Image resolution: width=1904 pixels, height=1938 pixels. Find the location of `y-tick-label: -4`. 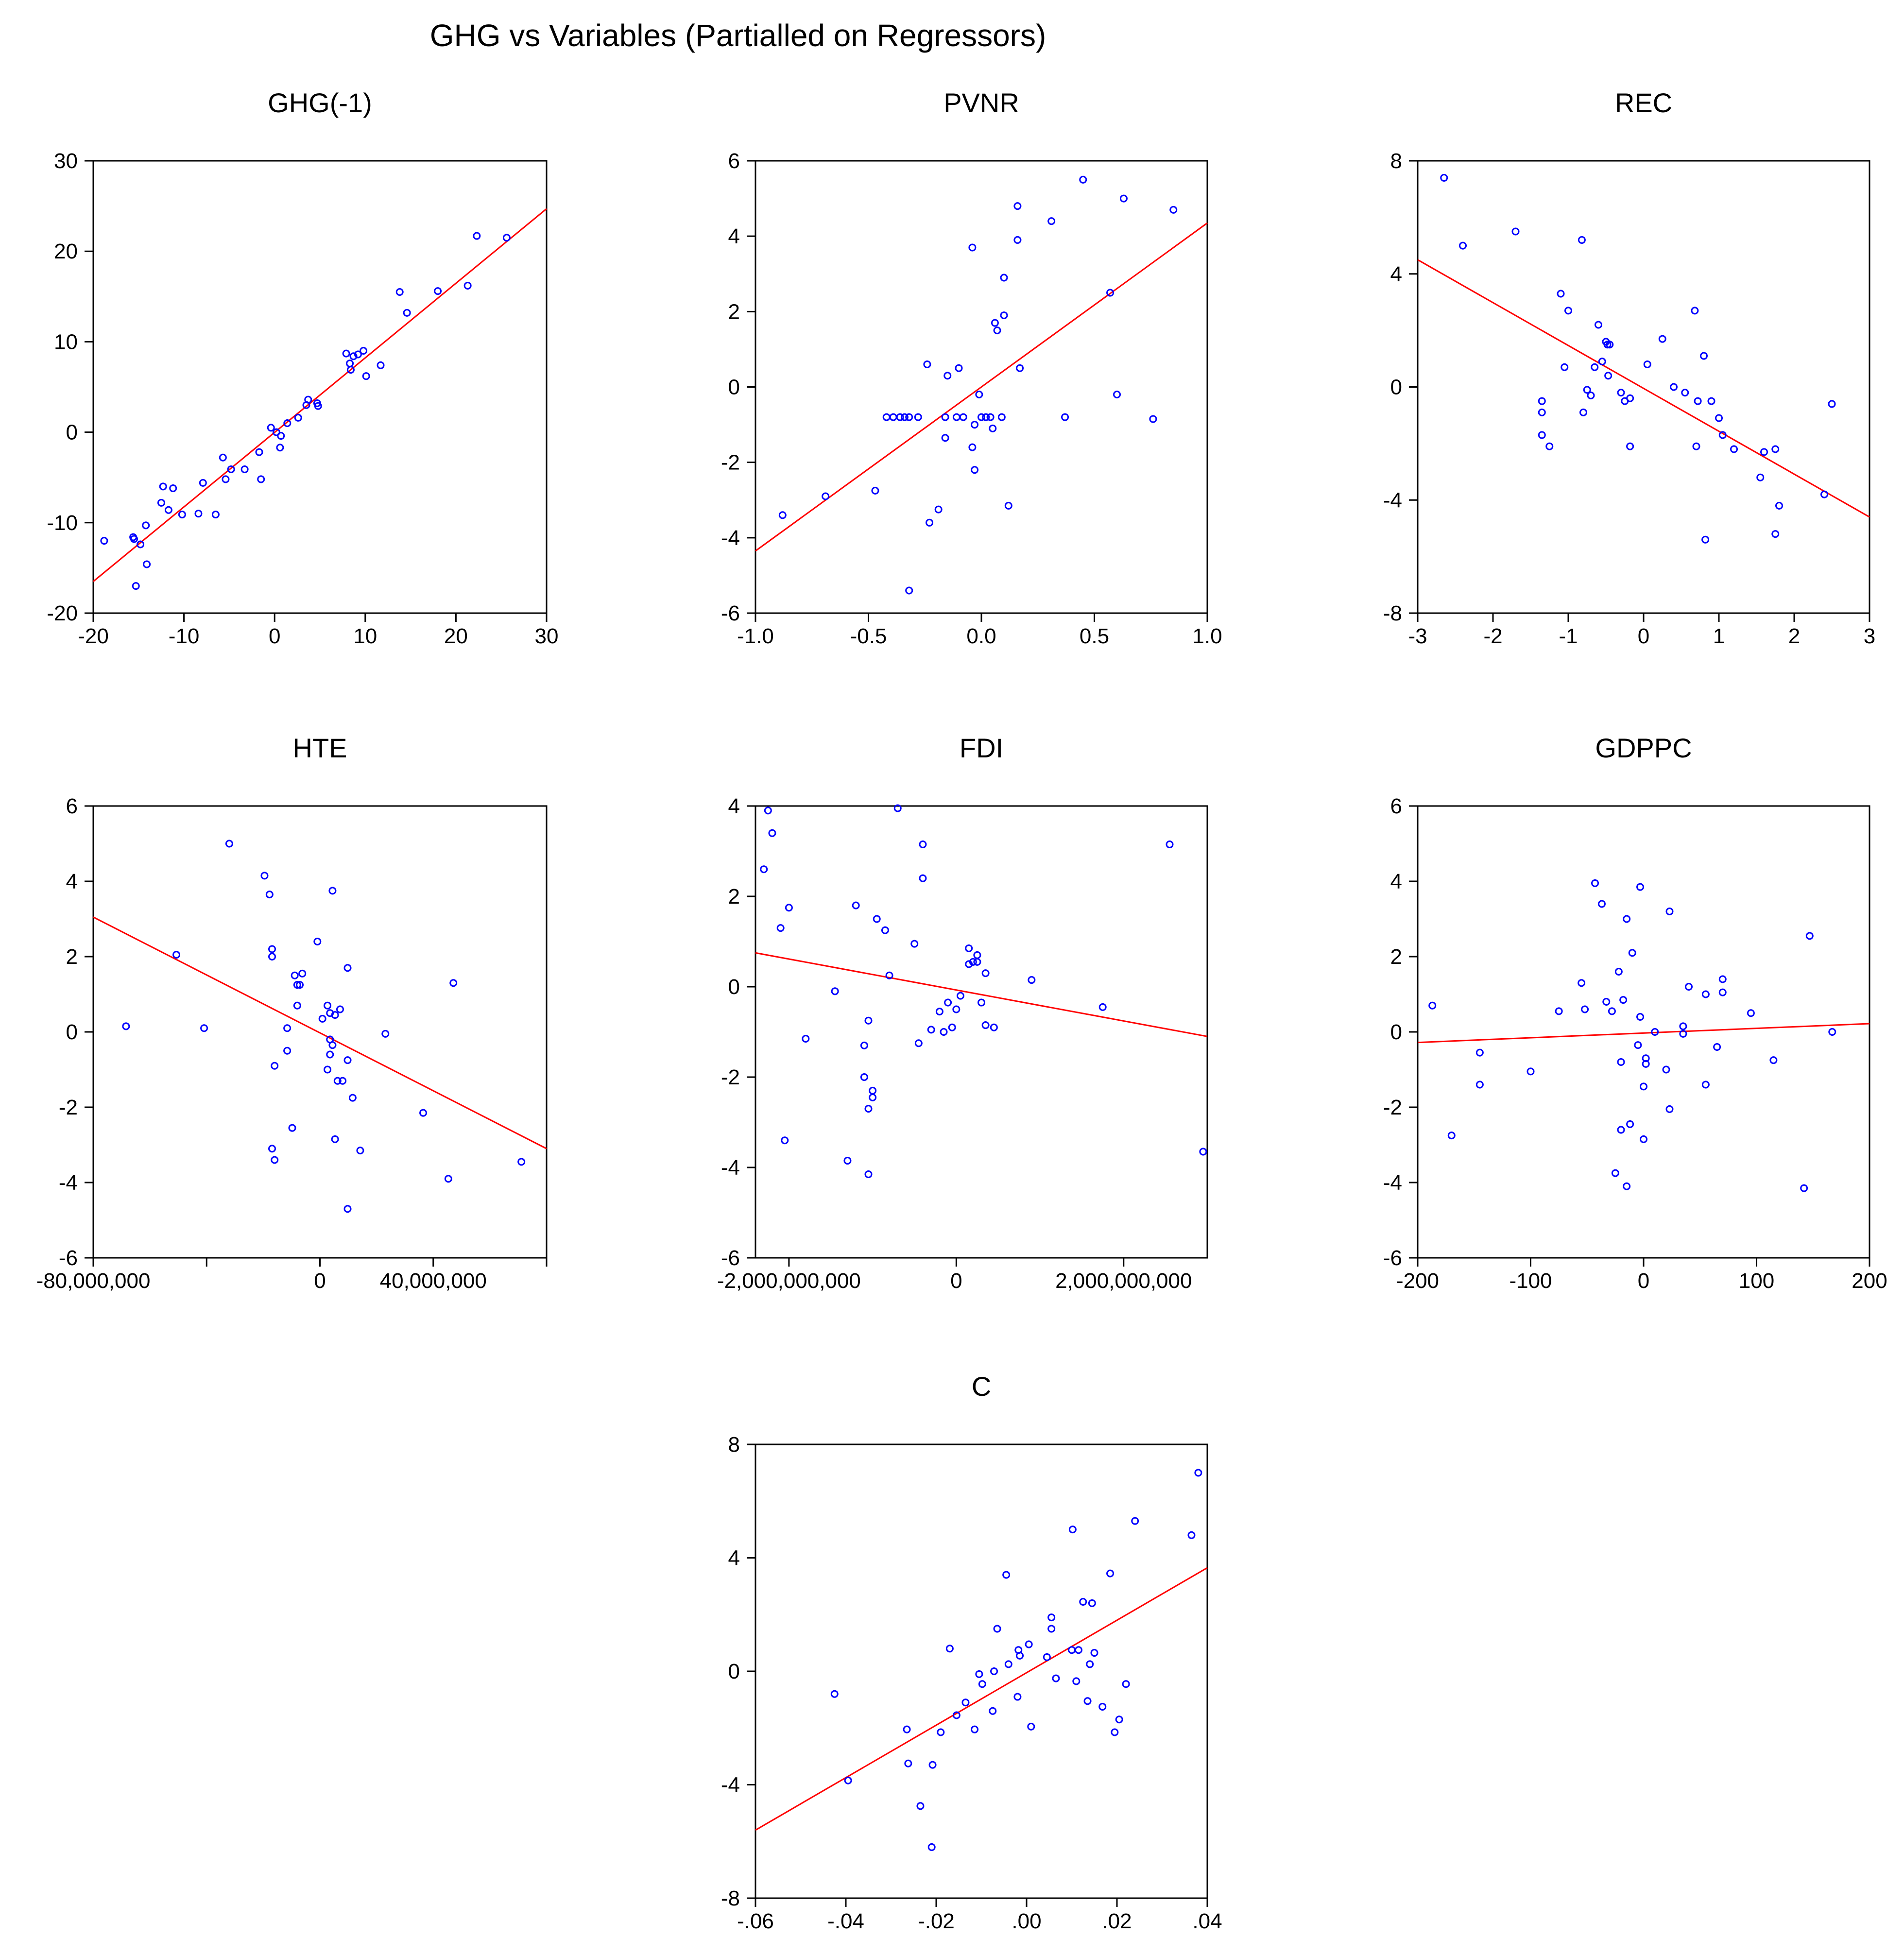

y-tick-label: -4 is located at coordinates (730, 1785).